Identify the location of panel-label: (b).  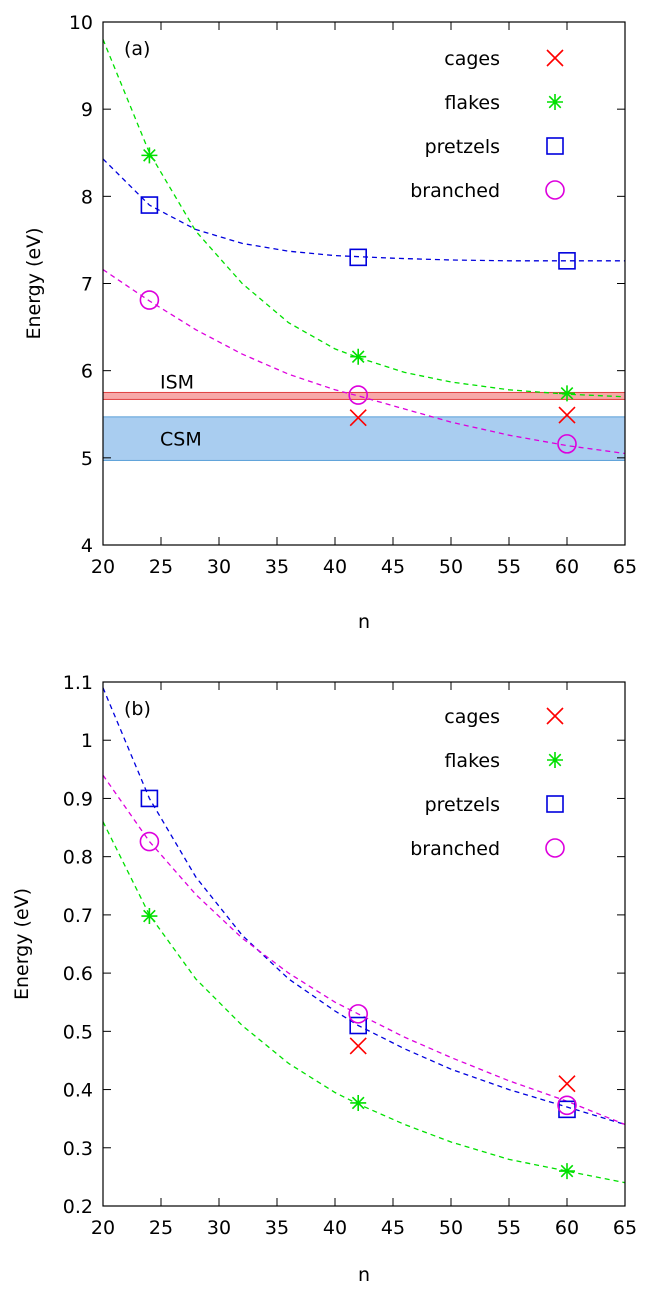
(137, 709).